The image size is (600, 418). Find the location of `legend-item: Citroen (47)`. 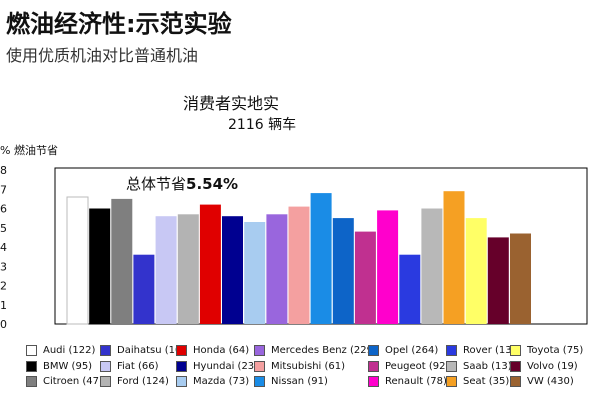

legend-item: Citroen (47) is located at coordinates (64, 381).